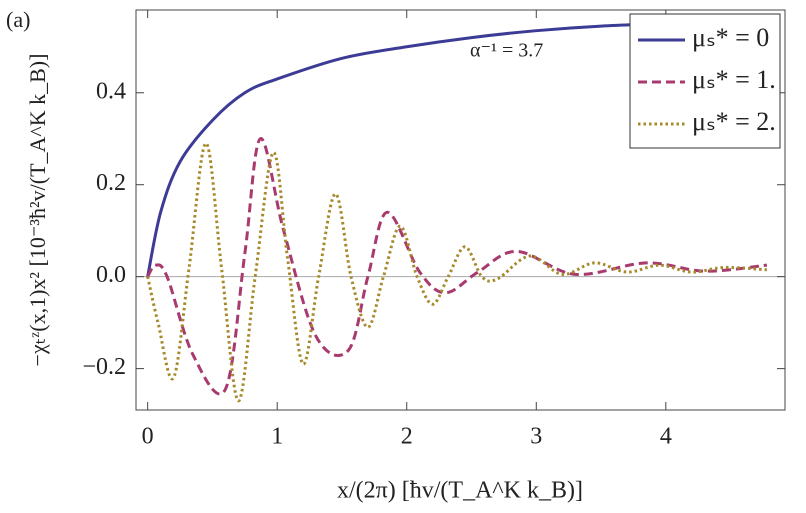 The image size is (806, 513). I want to click on y-tick-label: 0.4, so click(111, 91).